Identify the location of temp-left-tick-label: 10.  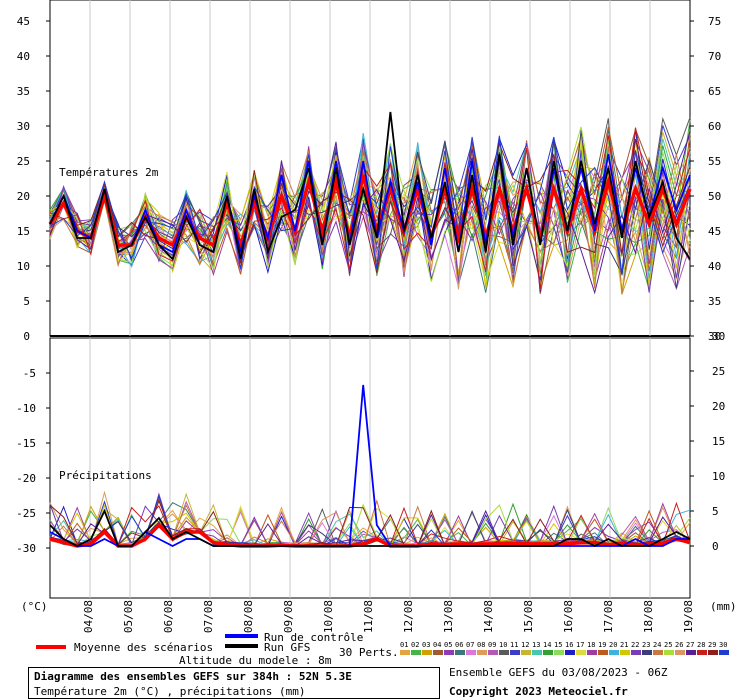
(23, 266).